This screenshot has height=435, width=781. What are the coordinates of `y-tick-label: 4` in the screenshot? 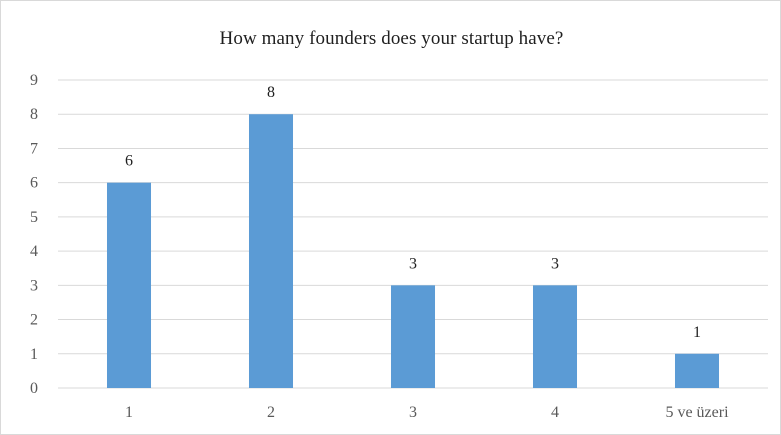 It's located at (34, 251).